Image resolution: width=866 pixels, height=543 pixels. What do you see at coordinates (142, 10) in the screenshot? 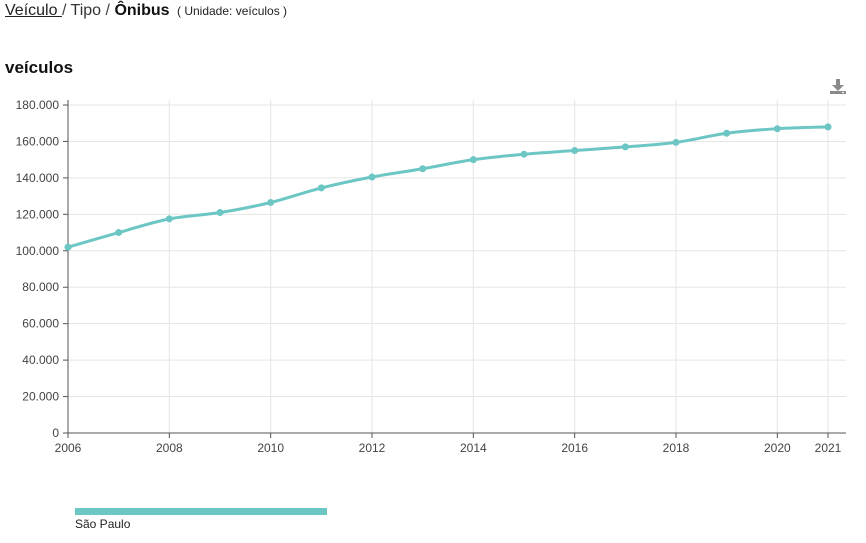
I see `breadcrumb-current: Ônibus` at bounding box center [142, 10].